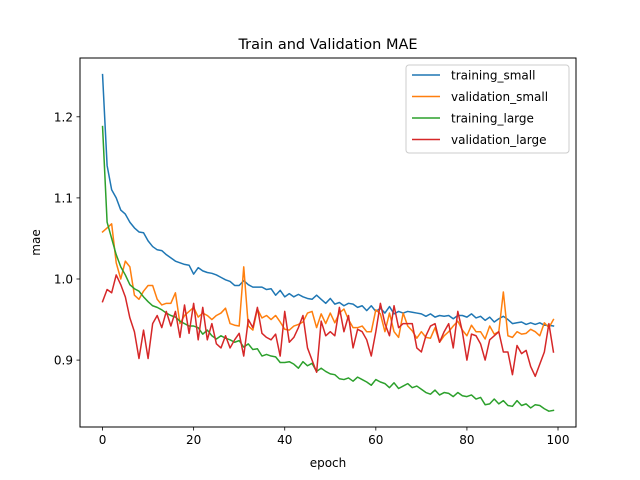 Image resolution: width=640 pixels, height=480 pixels. Describe the element at coordinates (63, 279) in the screenshot. I see `y-tick-label: 1.0` at that location.